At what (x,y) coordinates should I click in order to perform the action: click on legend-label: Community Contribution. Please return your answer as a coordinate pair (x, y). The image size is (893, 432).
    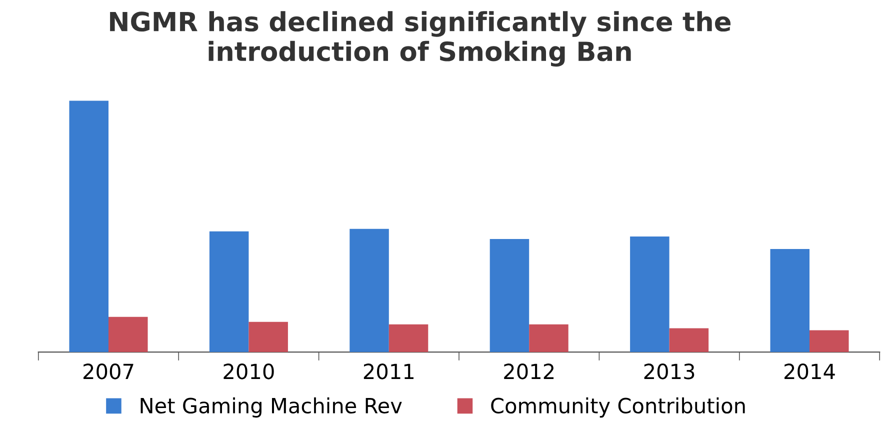
    Looking at the image, I should click on (618, 407).